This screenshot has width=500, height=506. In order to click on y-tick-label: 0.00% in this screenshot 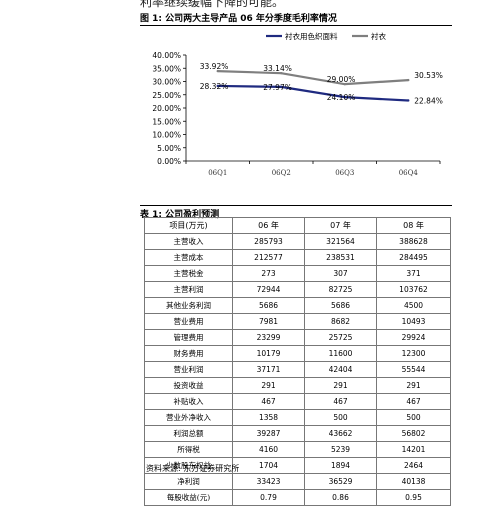, I will do `click(169, 161)`.